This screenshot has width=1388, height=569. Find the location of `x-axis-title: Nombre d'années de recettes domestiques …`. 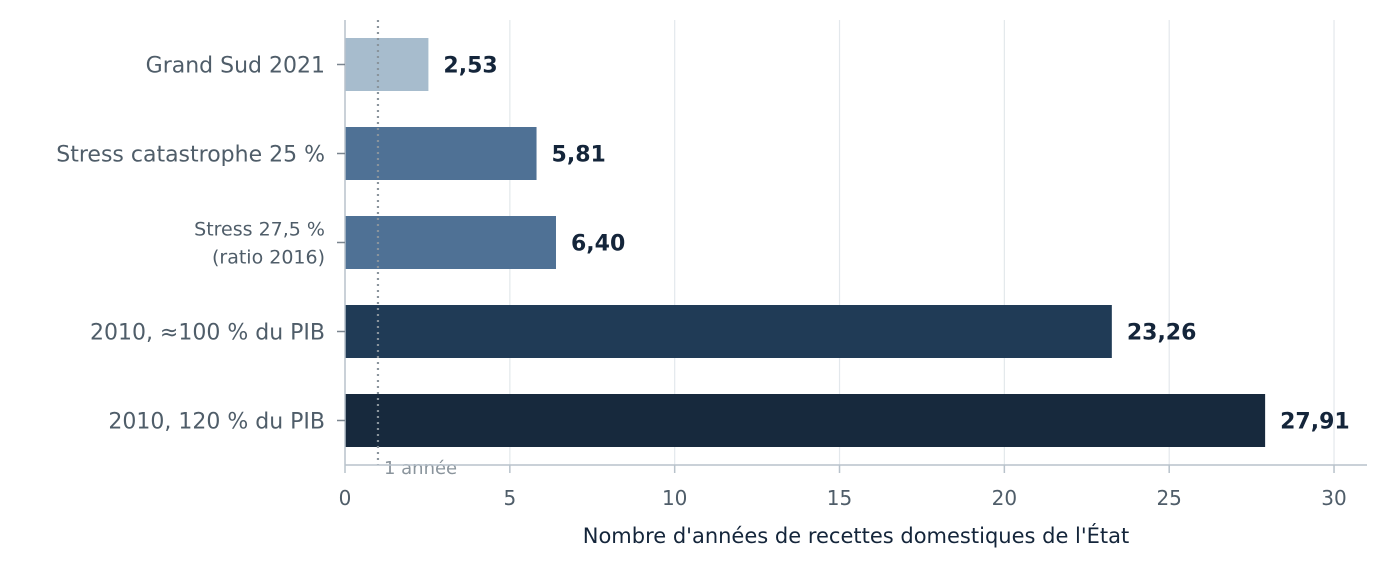

x-axis-title: Nombre d'années de recettes domestiques … is located at coordinates (856, 535).